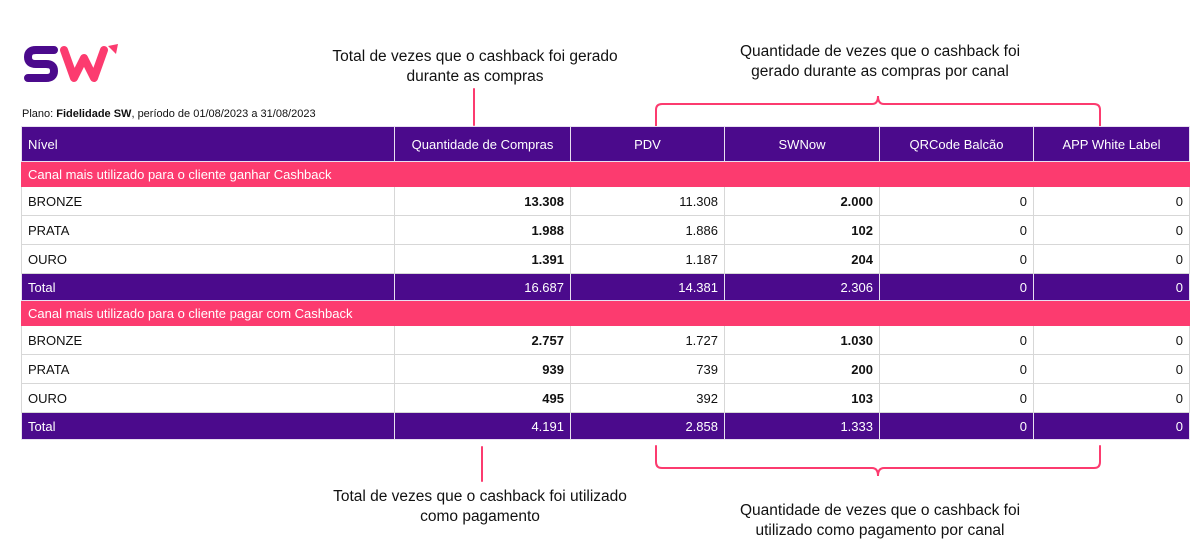 Image resolution: width=1204 pixels, height=559 pixels. What do you see at coordinates (647, 201) in the screenshot?
I see `cell-pdv: 11.308` at bounding box center [647, 201].